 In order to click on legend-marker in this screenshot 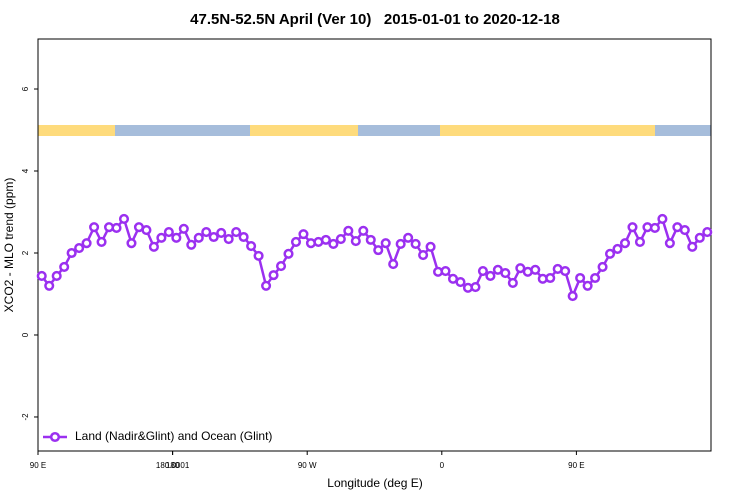, I will do `click(55, 437)`.